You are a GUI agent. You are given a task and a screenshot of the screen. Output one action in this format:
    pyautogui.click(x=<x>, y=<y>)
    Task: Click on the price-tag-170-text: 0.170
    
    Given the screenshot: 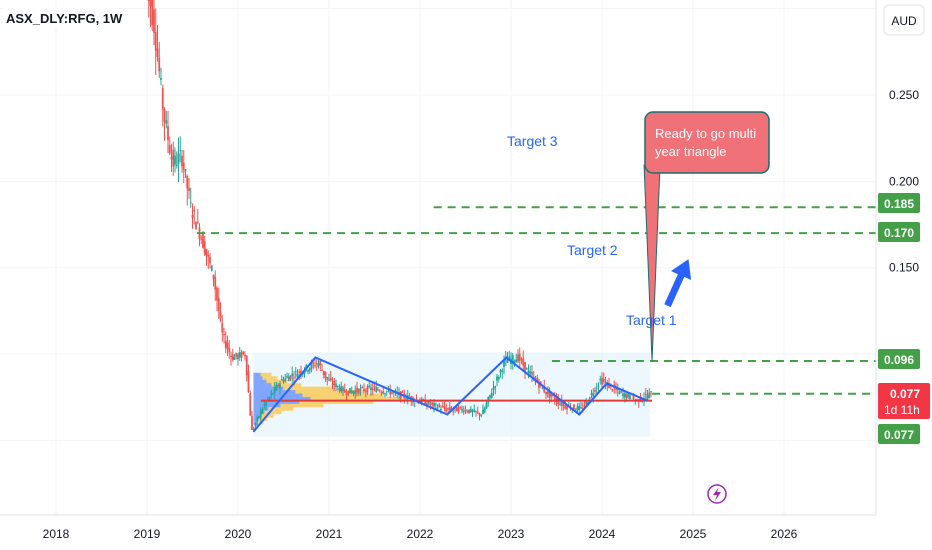 What is the action you would take?
    pyautogui.click(x=899, y=233)
    